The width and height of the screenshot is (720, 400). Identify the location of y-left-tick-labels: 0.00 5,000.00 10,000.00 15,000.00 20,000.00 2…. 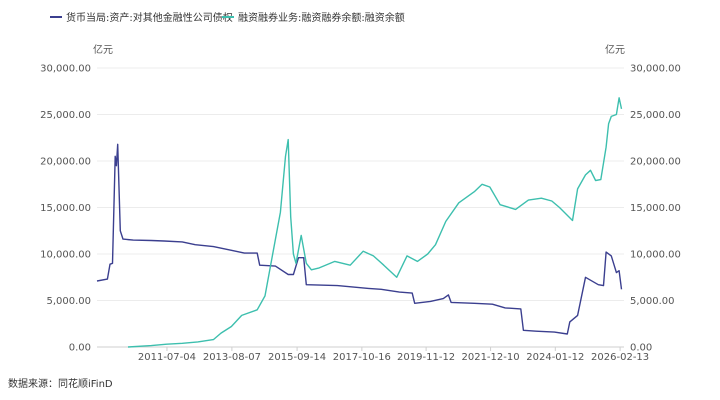
(65, 209).